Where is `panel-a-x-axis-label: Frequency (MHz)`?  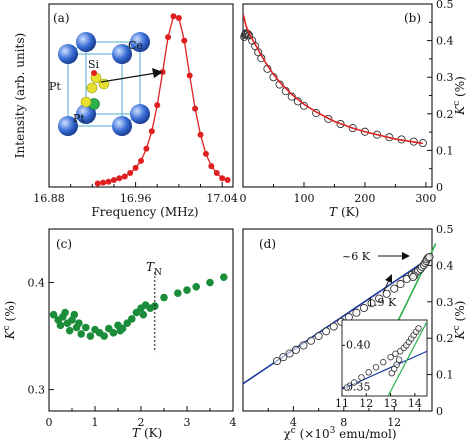 panel-a-x-axis-label: Frequency (MHz) is located at coordinates (144, 212).